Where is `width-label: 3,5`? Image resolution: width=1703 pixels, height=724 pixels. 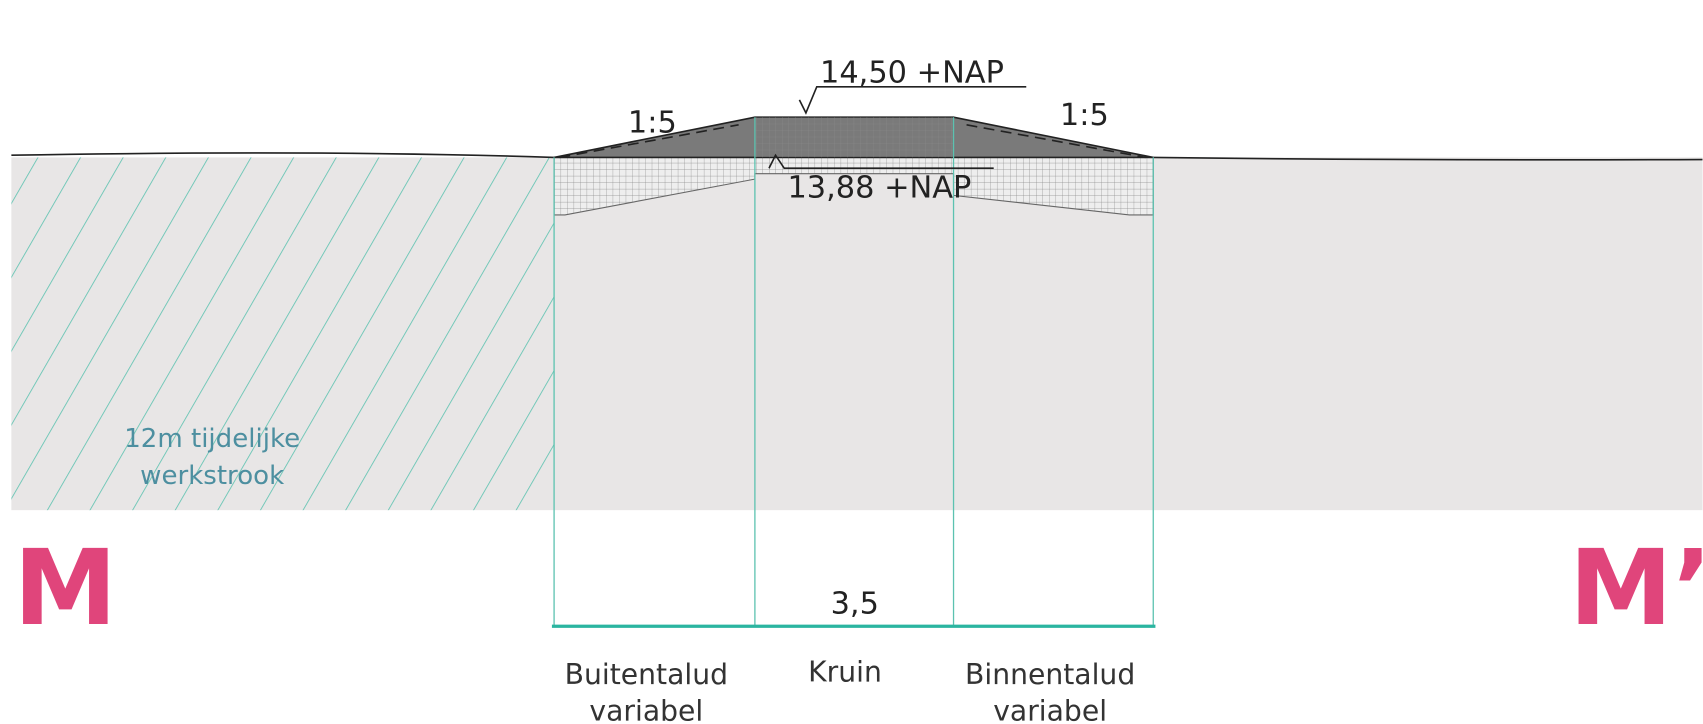 width-label: 3,5 is located at coordinates (855, 603).